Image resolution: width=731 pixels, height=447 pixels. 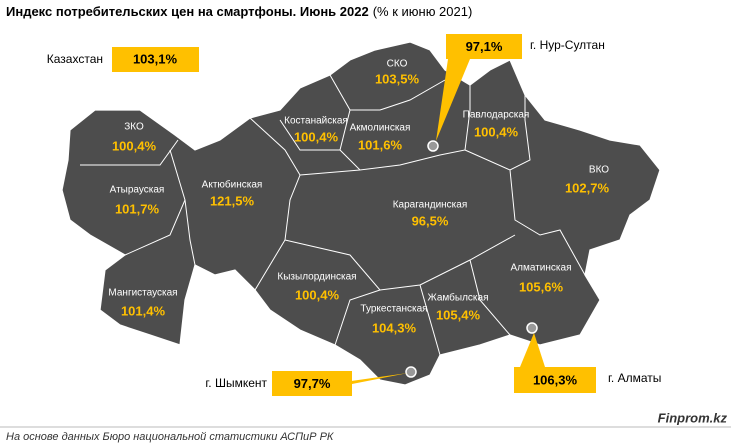 What do you see at coordinates (143, 310) in the screenshot?
I see `region-value: 101,4%` at bounding box center [143, 310].